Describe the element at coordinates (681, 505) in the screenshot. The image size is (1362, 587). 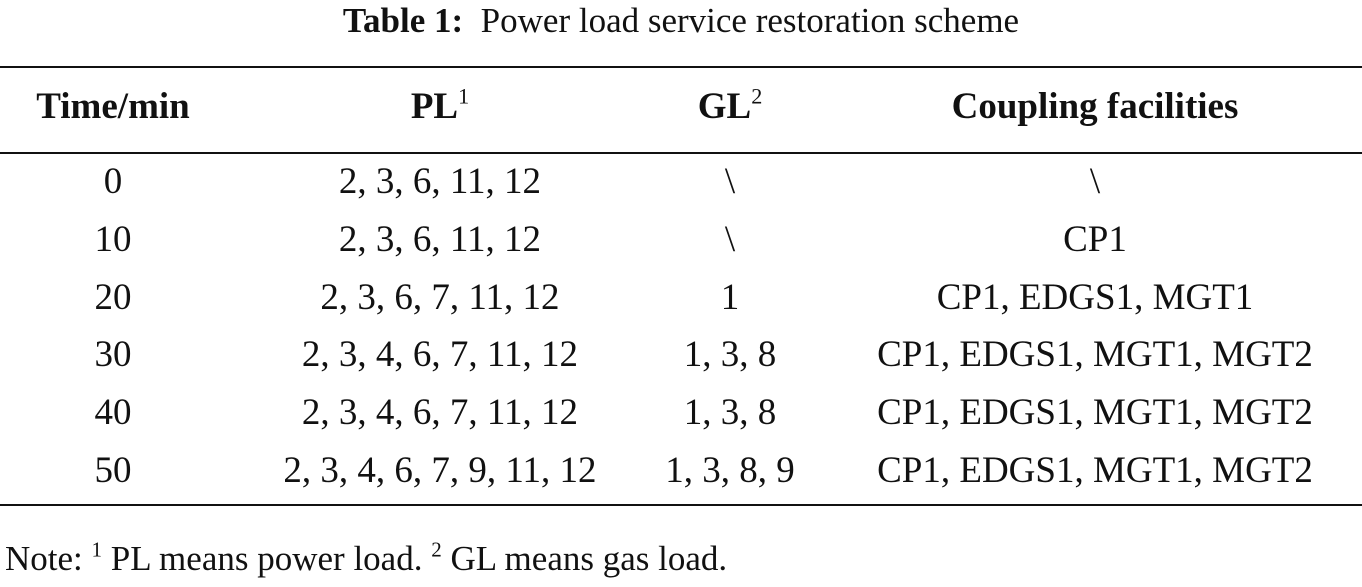
I see `bottom-rule` at that location.